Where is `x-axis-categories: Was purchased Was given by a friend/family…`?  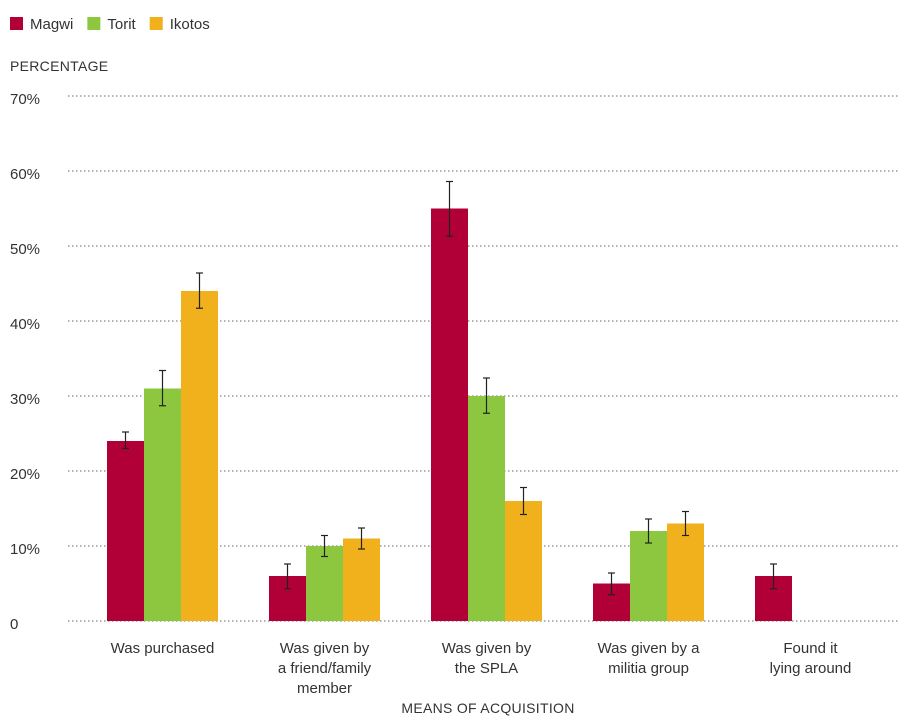 x-axis-categories: Was purchased Was given by a friend/family… is located at coordinates (481, 668).